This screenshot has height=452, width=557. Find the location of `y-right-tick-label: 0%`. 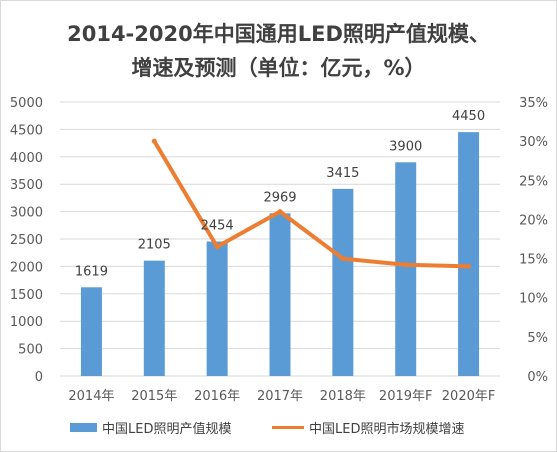

y-right-tick-label: 0% is located at coordinates (537, 377).